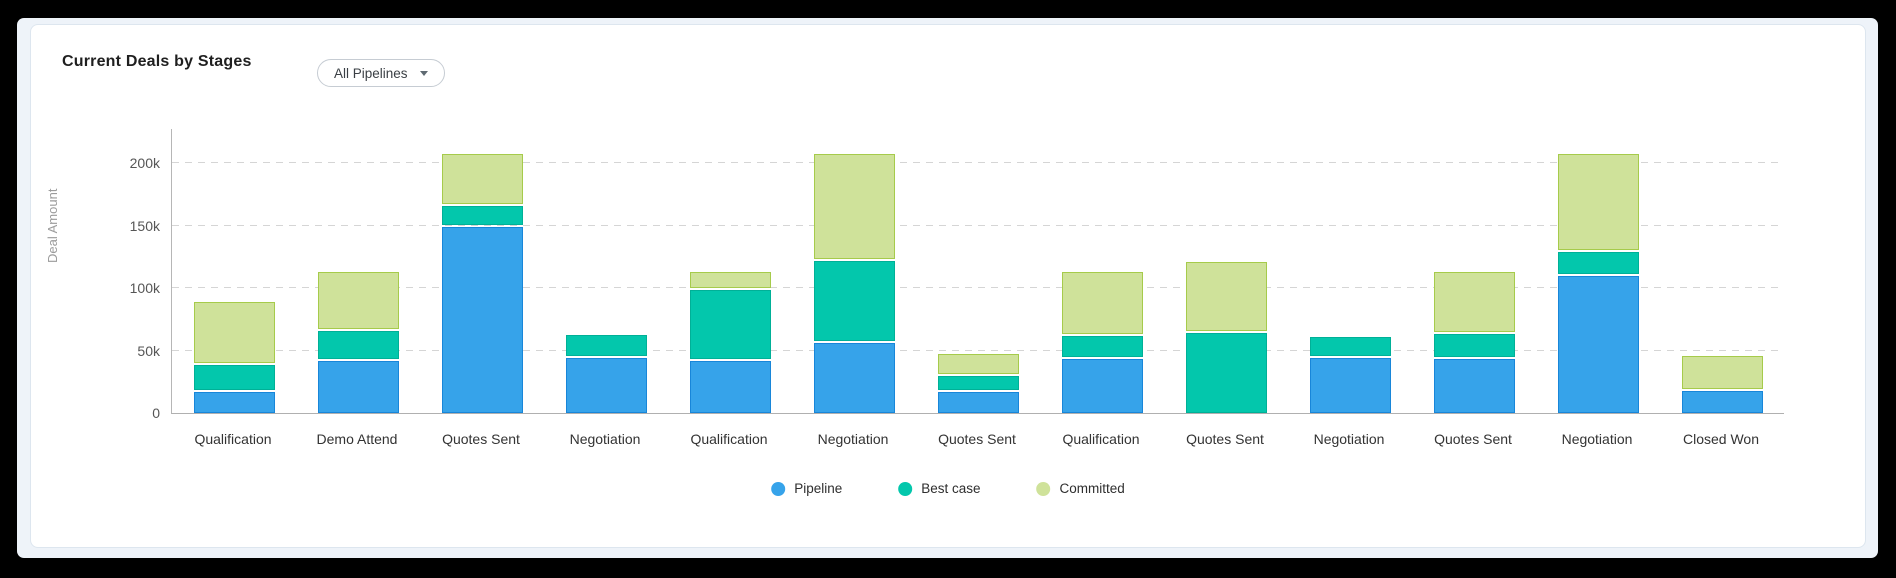  What do you see at coordinates (371, 73) in the screenshot?
I see `pipeline-filter-value: All Pipelines` at bounding box center [371, 73].